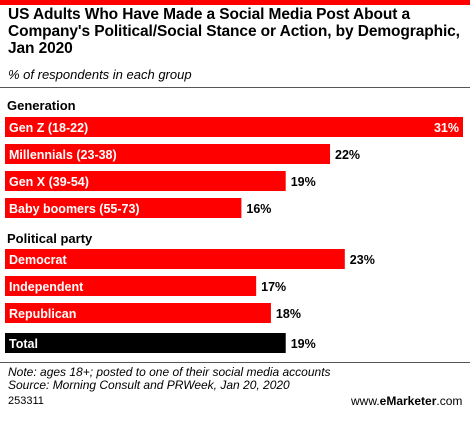 The image size is (470, 423). Describe the element at coordinates (100, 74) in the screenshot. I see `chart-subtitle: % of respondents in each group` at that location.